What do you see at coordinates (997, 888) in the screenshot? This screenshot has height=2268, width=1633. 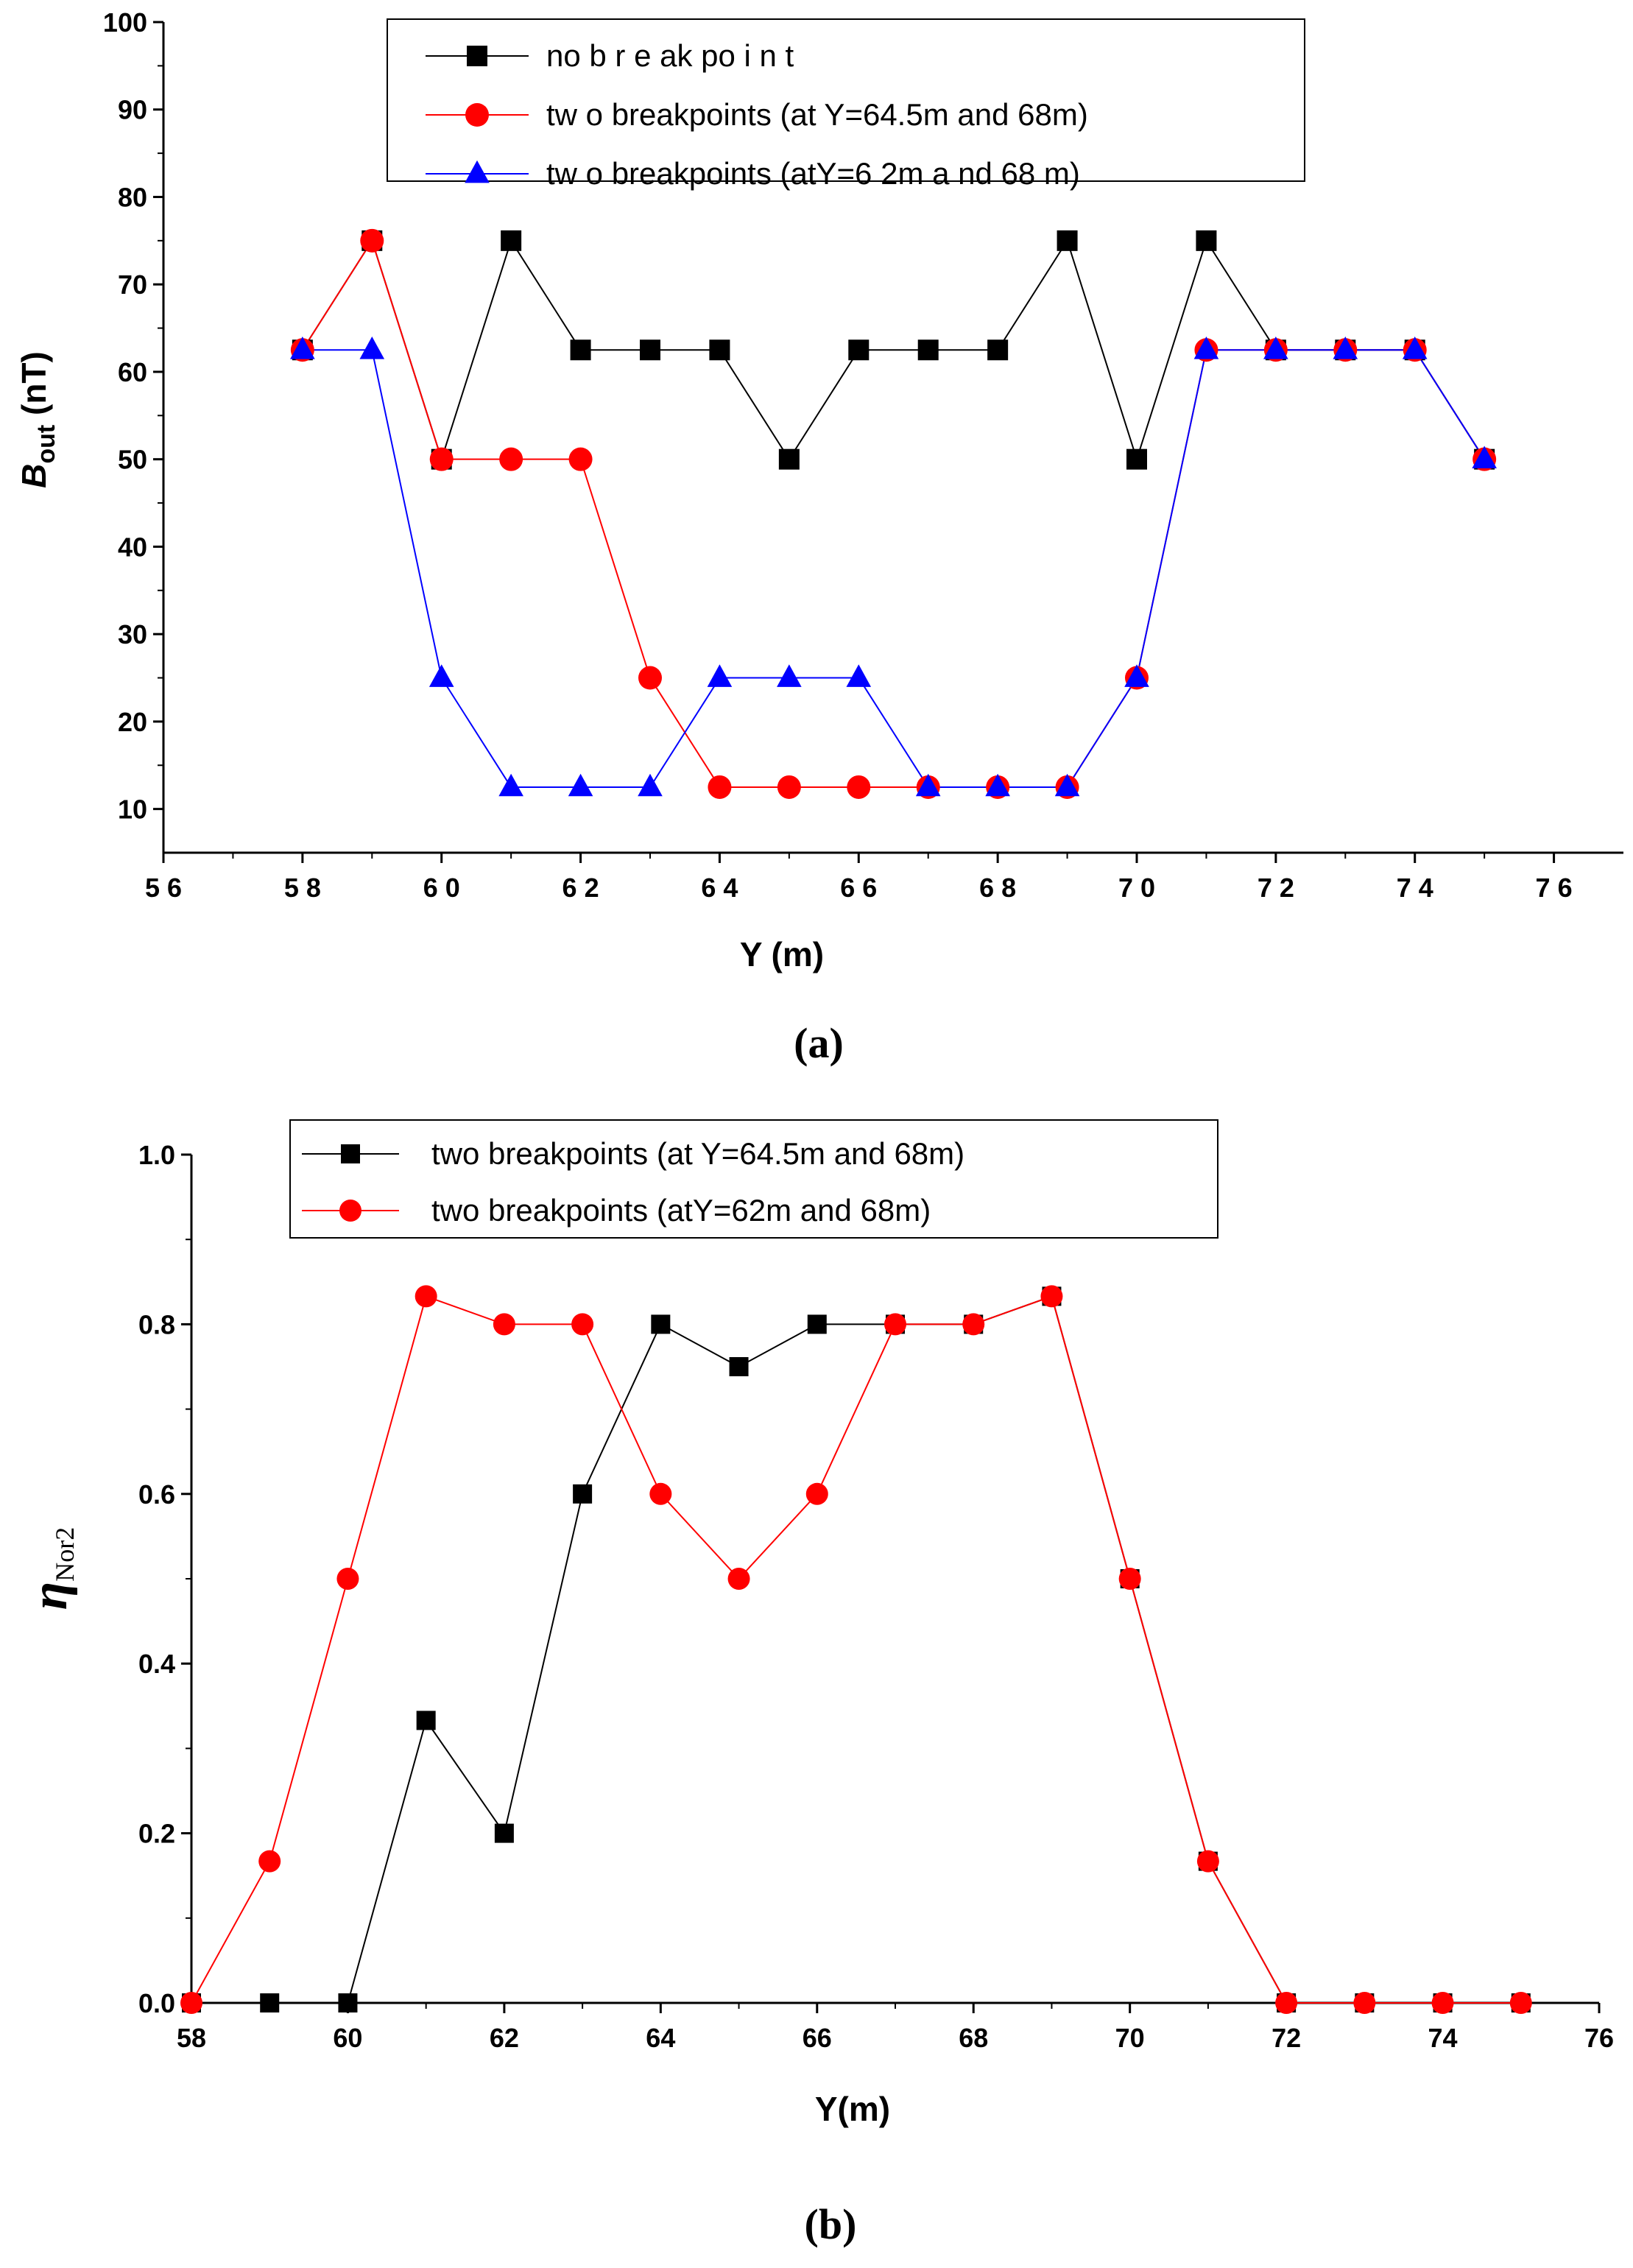 I see `x-tick-label: 6 8` at bounding box center [997, 888].